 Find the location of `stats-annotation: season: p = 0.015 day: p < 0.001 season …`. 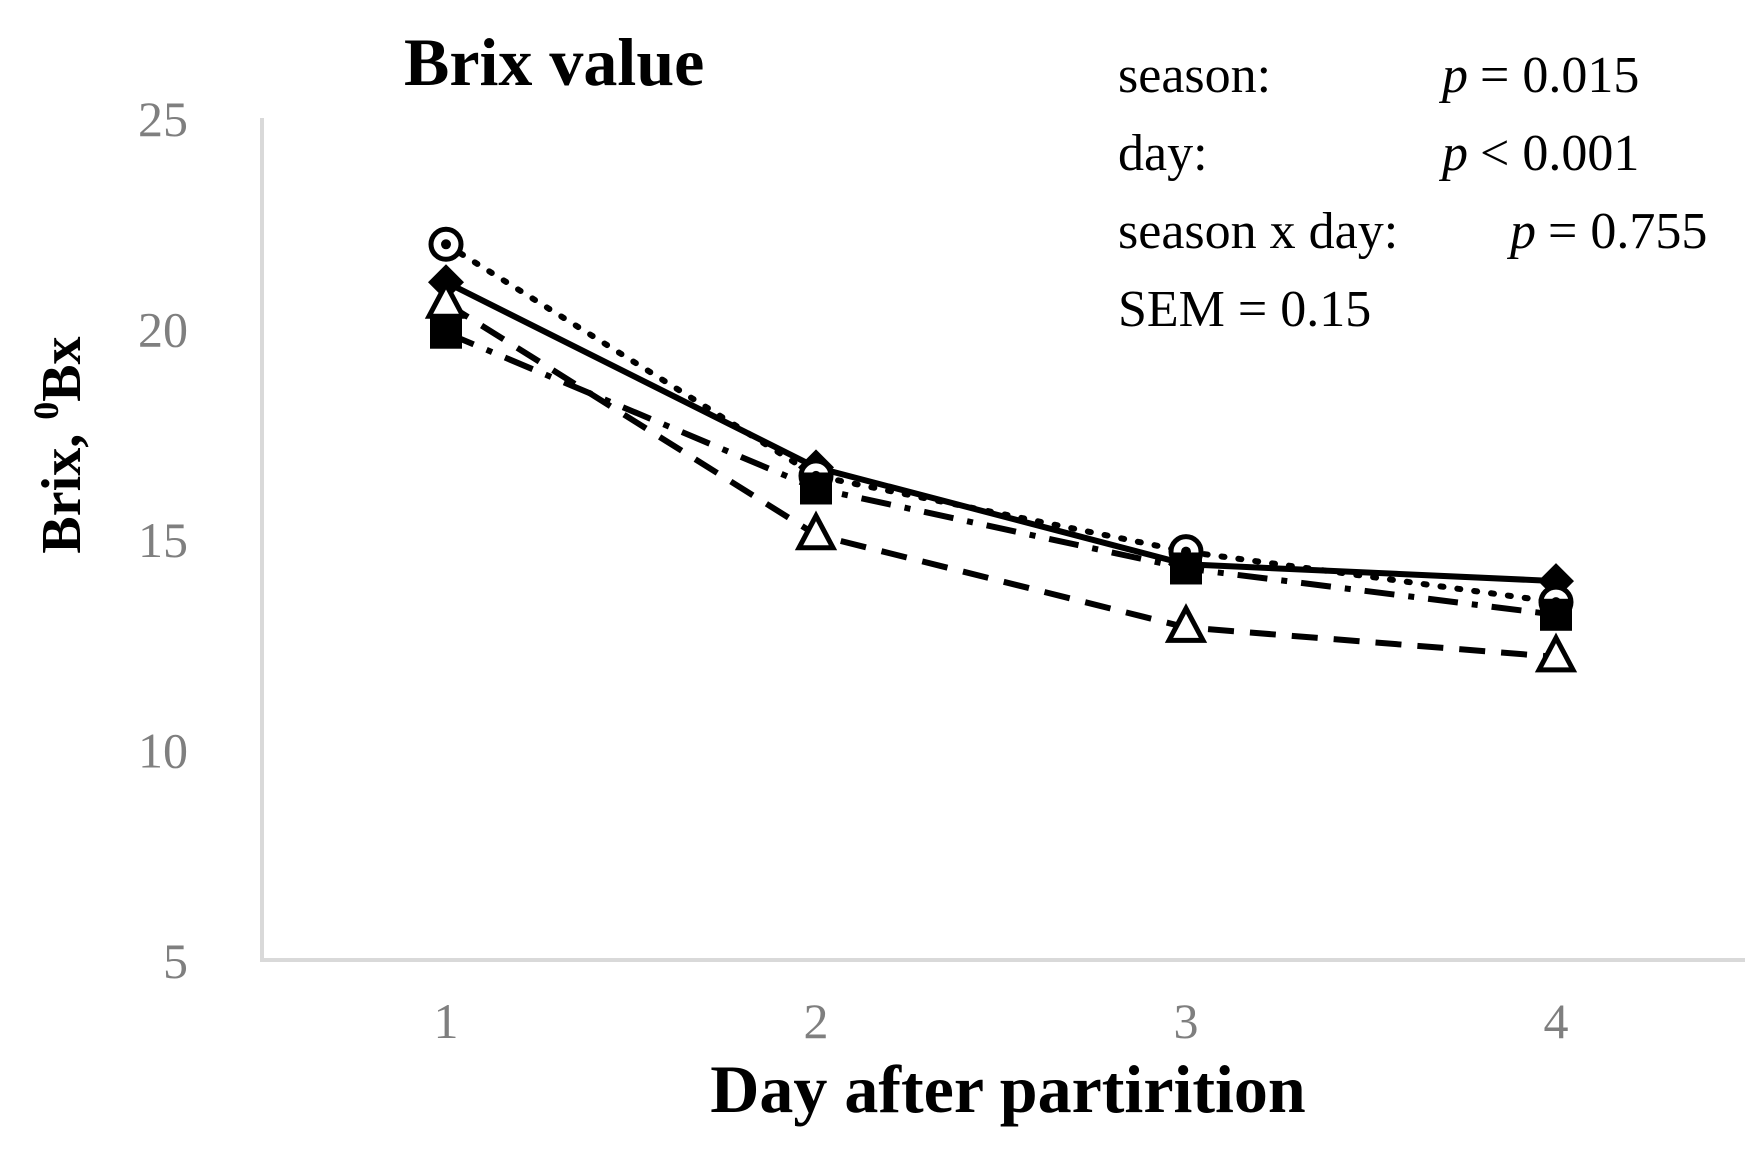

stats-annotation: season: p = 0.015 day: p < 0.001 season … is located at coordinates (1412, 192).